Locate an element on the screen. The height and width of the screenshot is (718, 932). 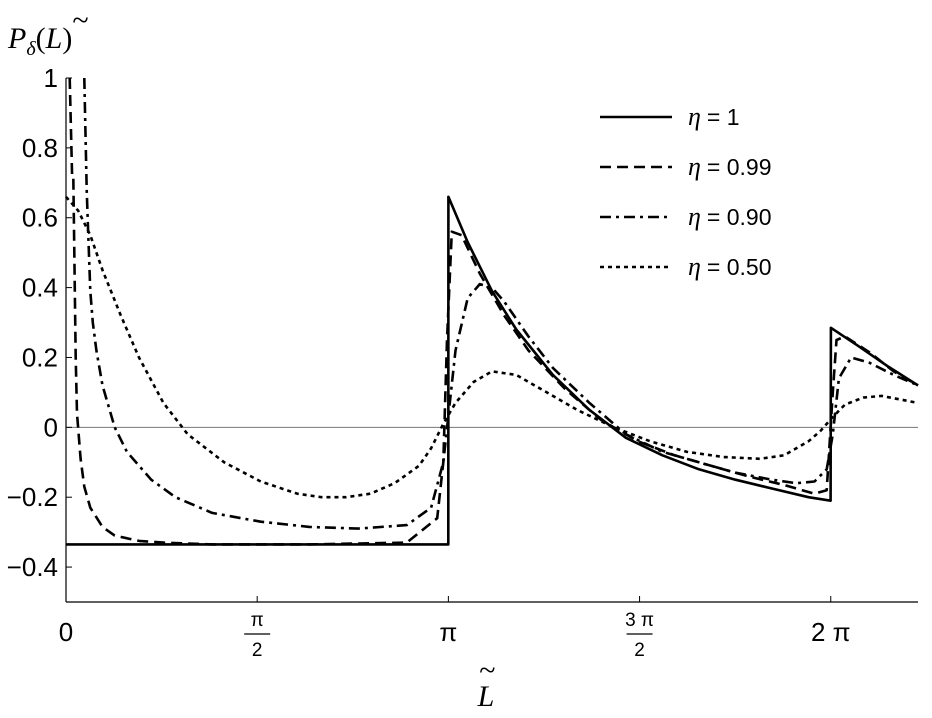
y-tick-label: 1 is located at coordinates (51, 78).